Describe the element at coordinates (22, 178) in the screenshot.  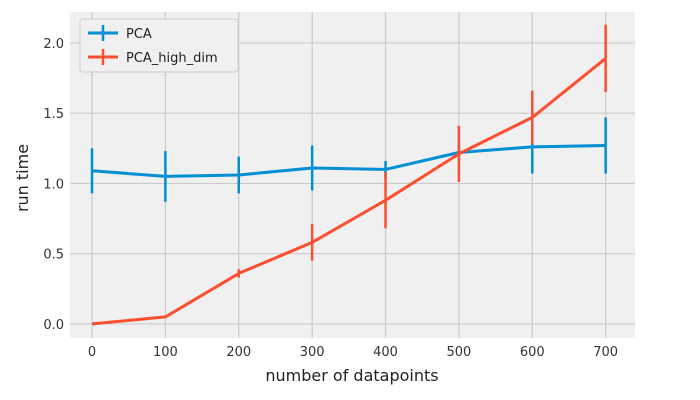
I see `y-axis-label: run time` at that location.